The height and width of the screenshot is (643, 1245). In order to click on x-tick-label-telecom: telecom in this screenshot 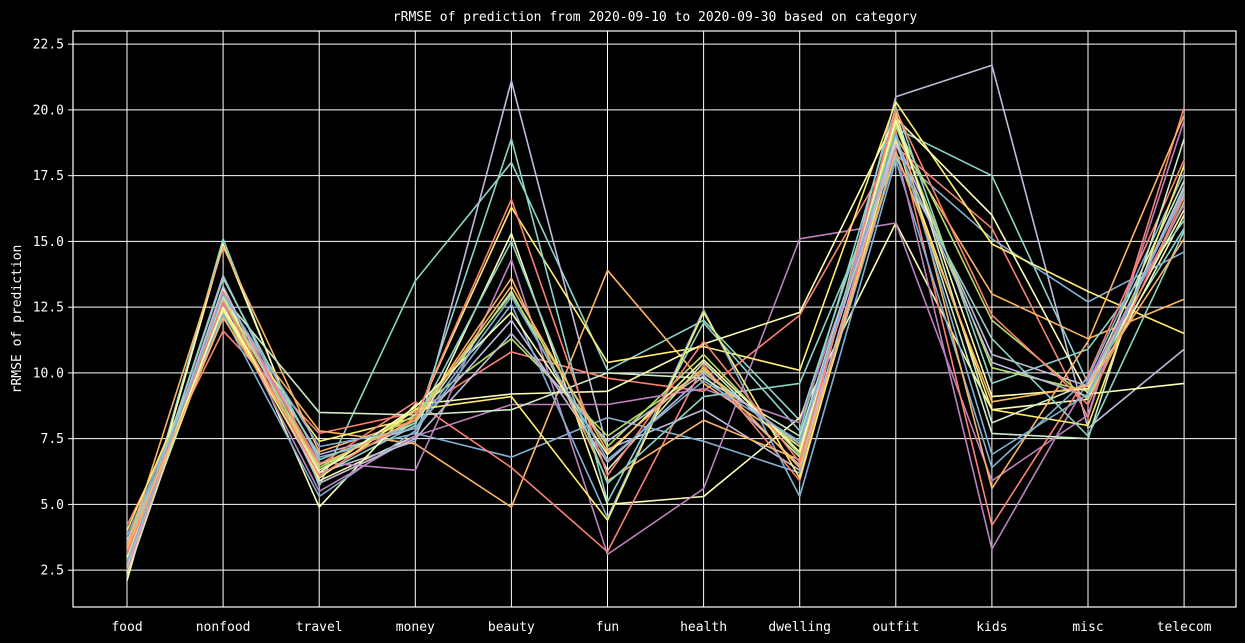, I will do `click(1184, 627)`.